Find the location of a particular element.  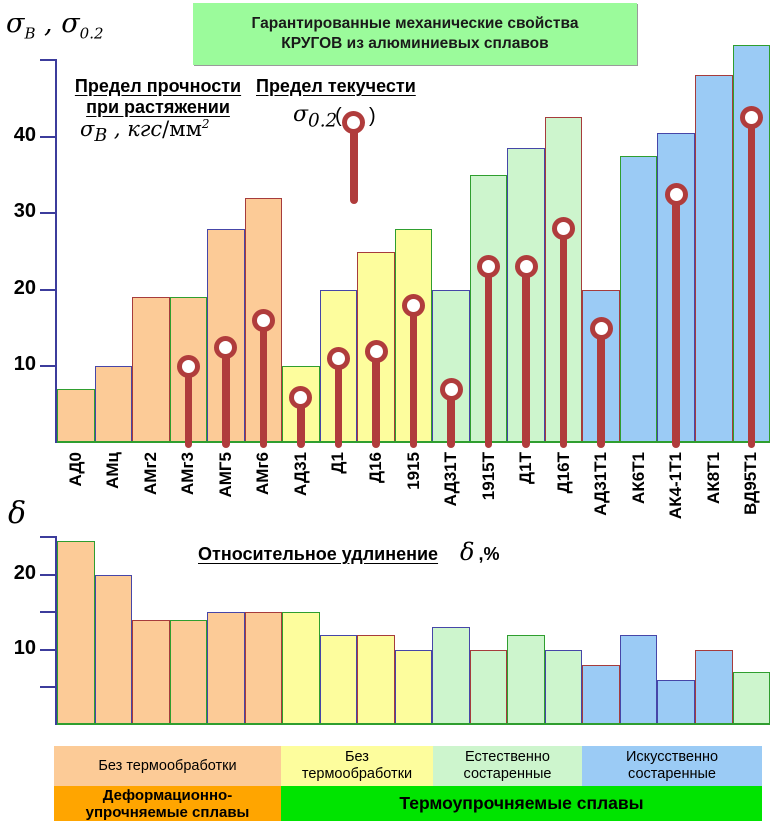

sigma-b-symbol: σ is located at coordinates (15, 23).